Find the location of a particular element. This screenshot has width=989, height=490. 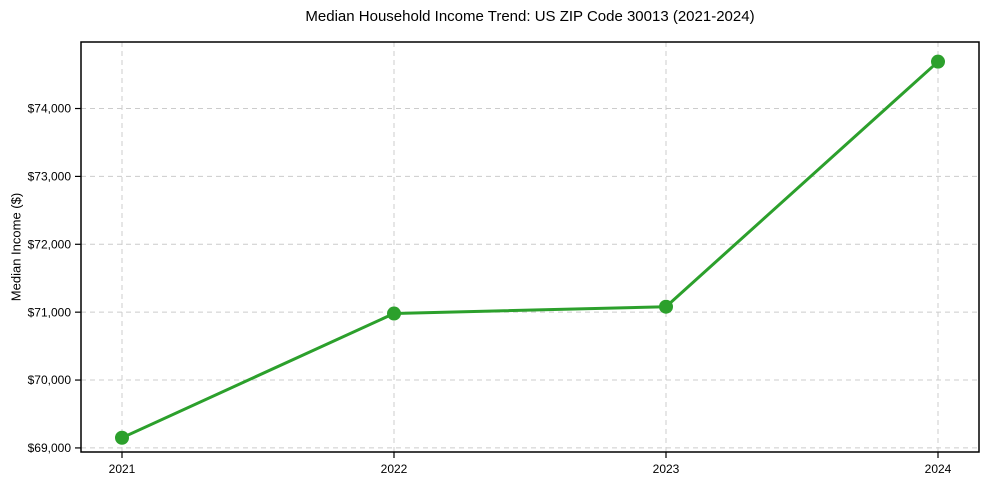

x-tick-label: 2022 is located at coordinates (394, 469).